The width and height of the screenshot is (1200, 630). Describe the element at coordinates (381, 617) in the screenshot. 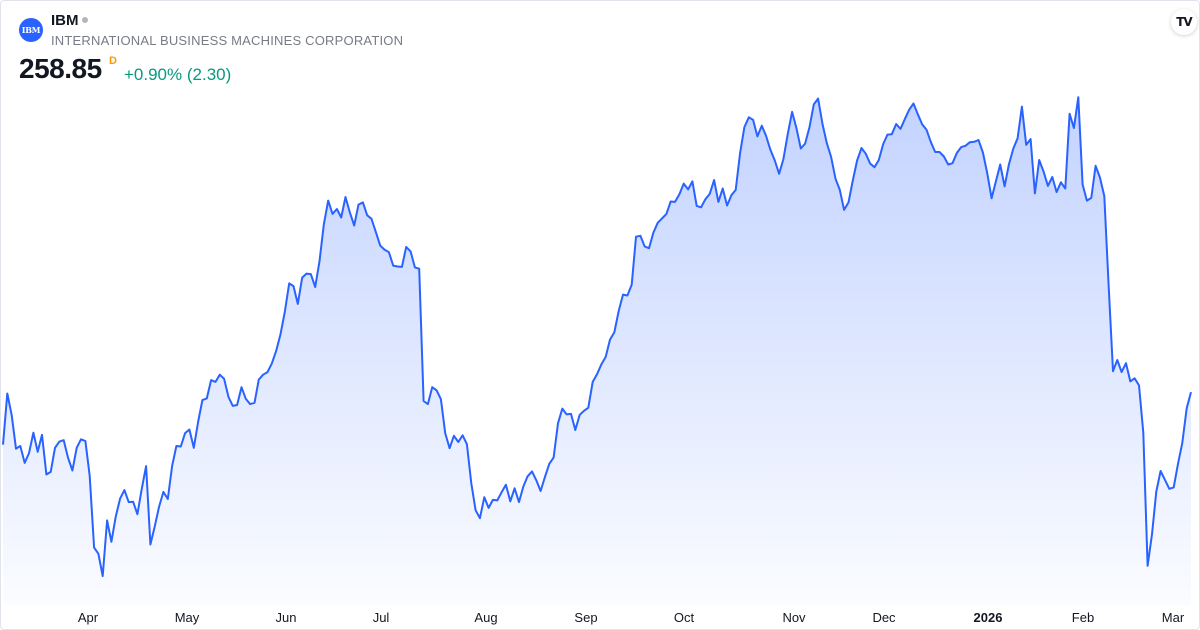

I see `x-tick-label: Jul` at that location.